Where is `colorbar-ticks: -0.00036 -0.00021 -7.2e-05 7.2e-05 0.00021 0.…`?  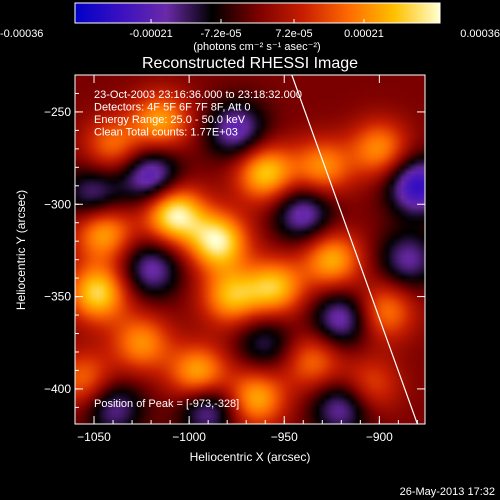 colorbar-ticks: -0.00036 -0.00021 -7.2e-05 7.2e-05 0.00021 0.… is located at coordinates (250, 29).